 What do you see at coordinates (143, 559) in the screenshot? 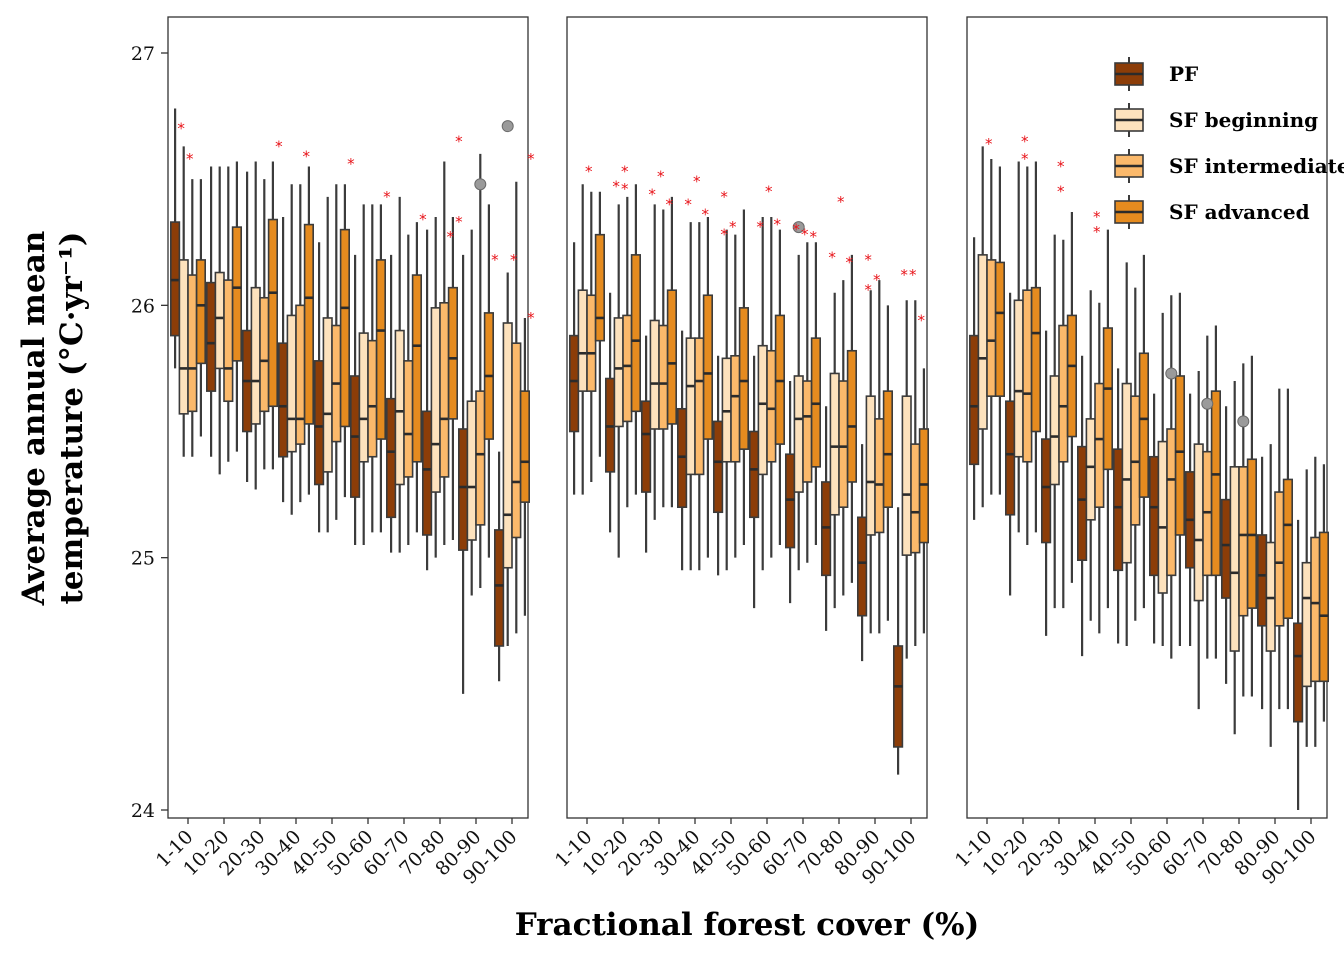
I see `y-tick-label: 25` at bounding box center [143, 559].